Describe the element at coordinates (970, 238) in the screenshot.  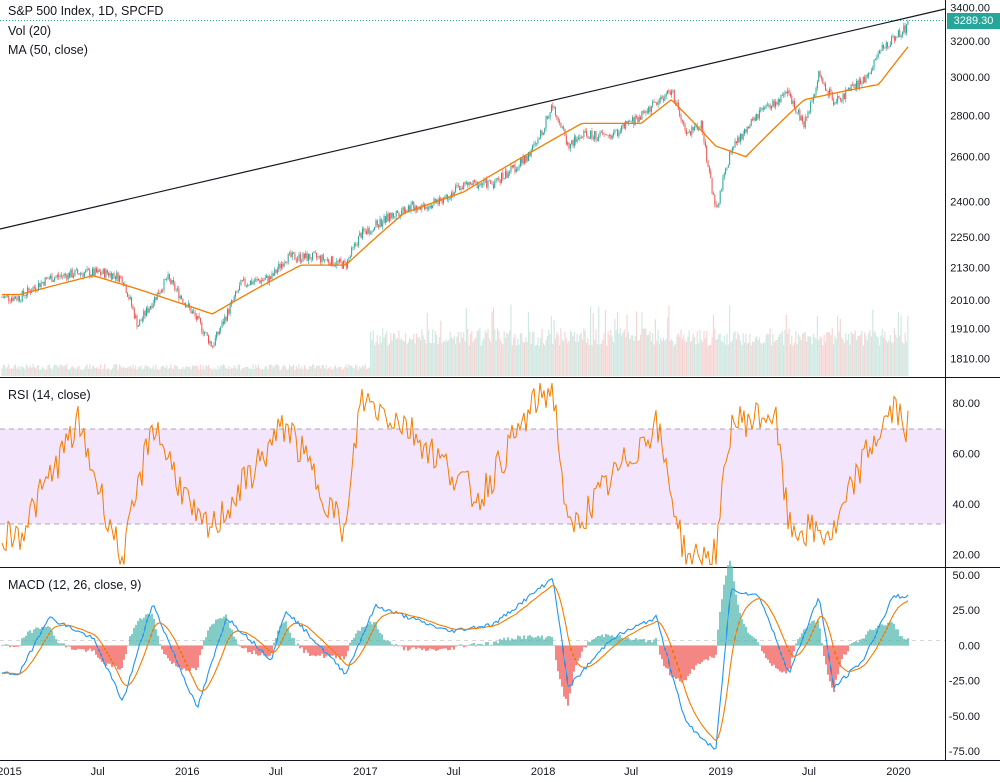
I see `price-tick-label: 2250.00` at that location.